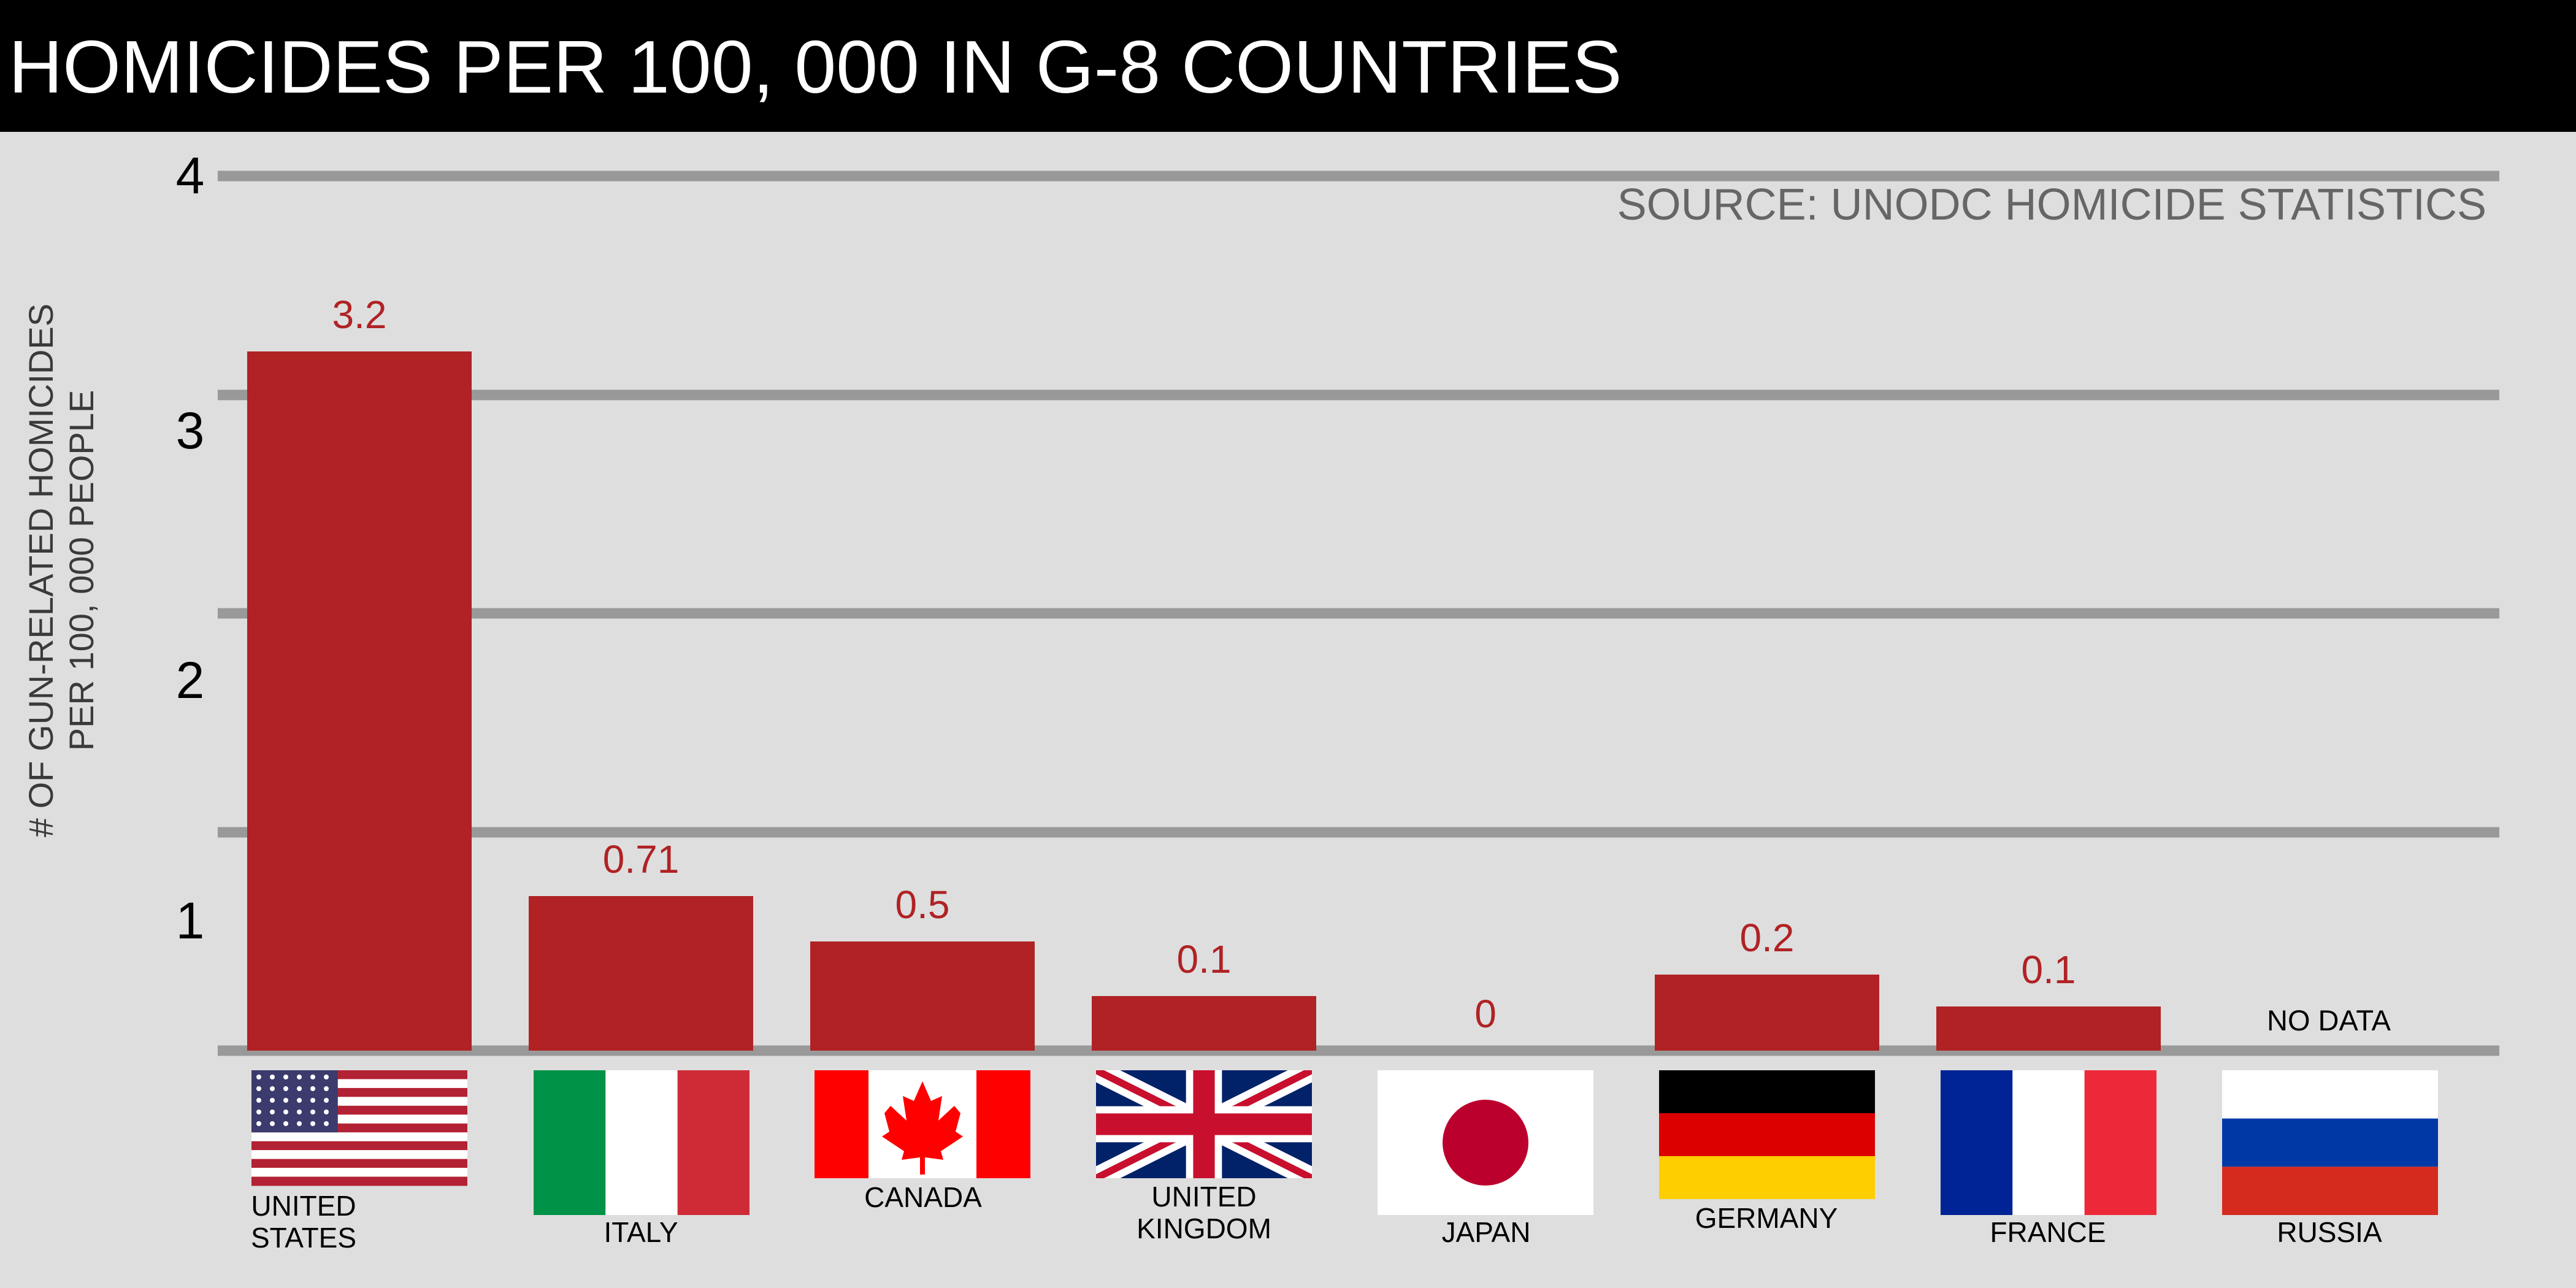  What do you see at coordinates (190, 175) in the screenshot?
I see `y-tick-label: 4` at bounding box center [190, 175].